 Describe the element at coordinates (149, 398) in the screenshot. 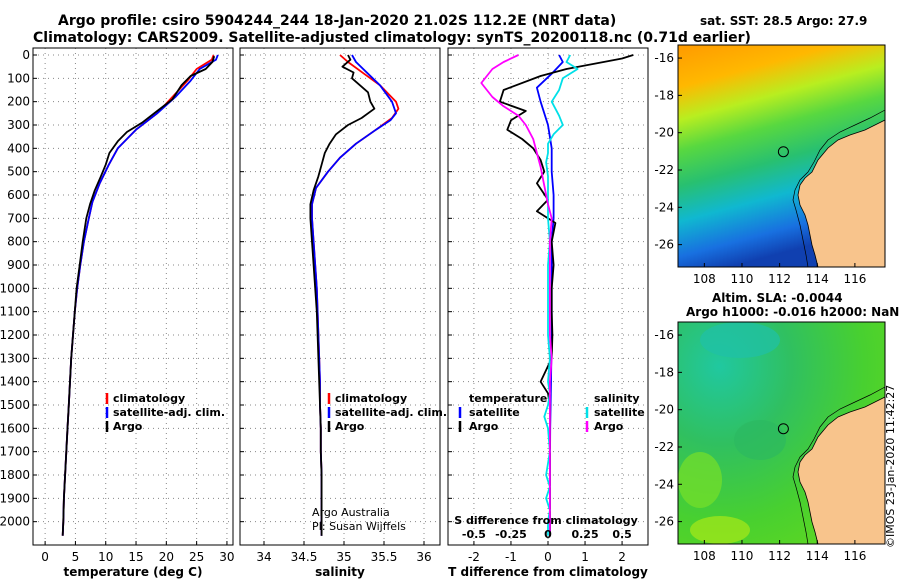

I see `legend-label: climatology` at that location.